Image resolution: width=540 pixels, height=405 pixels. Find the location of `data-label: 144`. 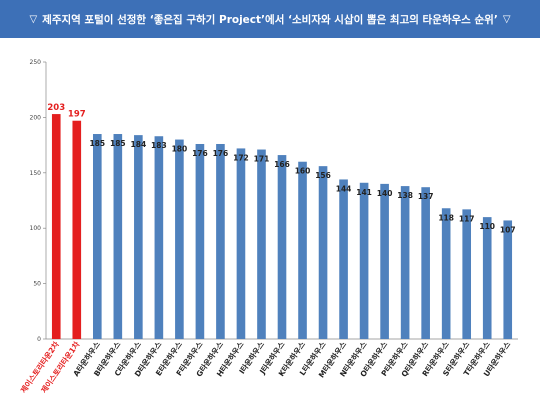

data-label: 144 is located at coordinates (344, 188).